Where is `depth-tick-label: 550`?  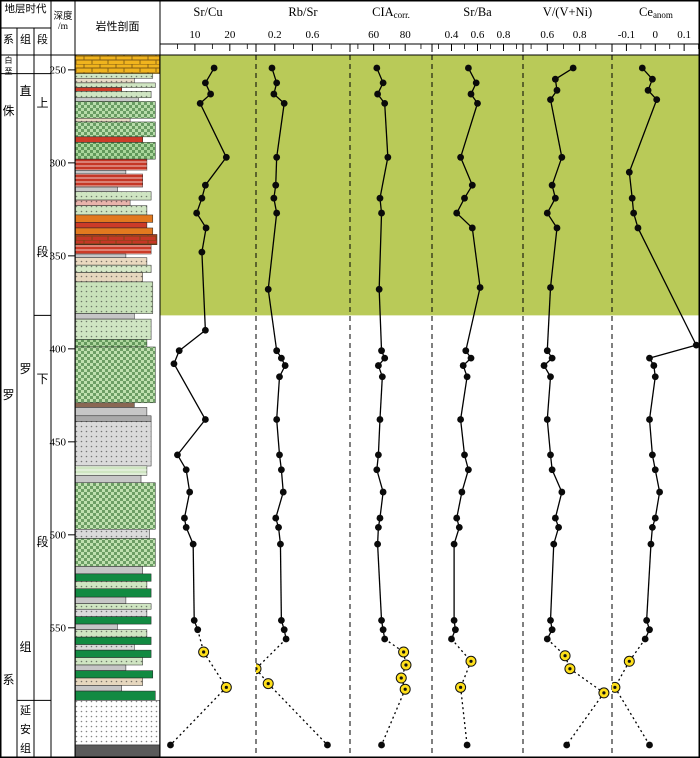
depth-tick-label: 550 is located at coordinates (58, 628).